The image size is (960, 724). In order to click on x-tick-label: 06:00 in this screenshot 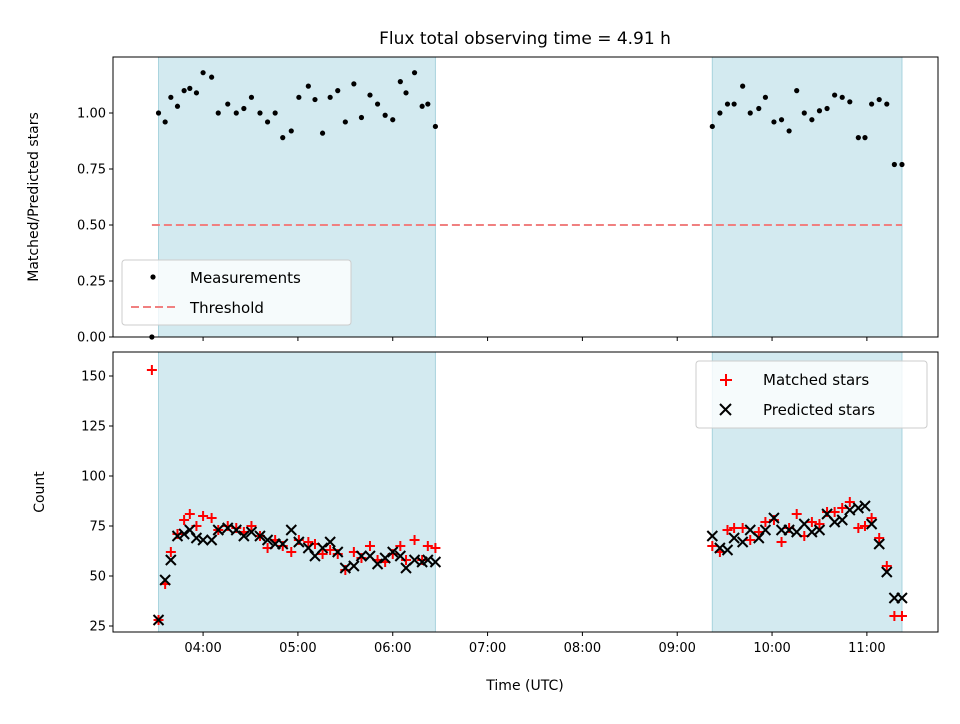, I will do `click(392, 648)`.